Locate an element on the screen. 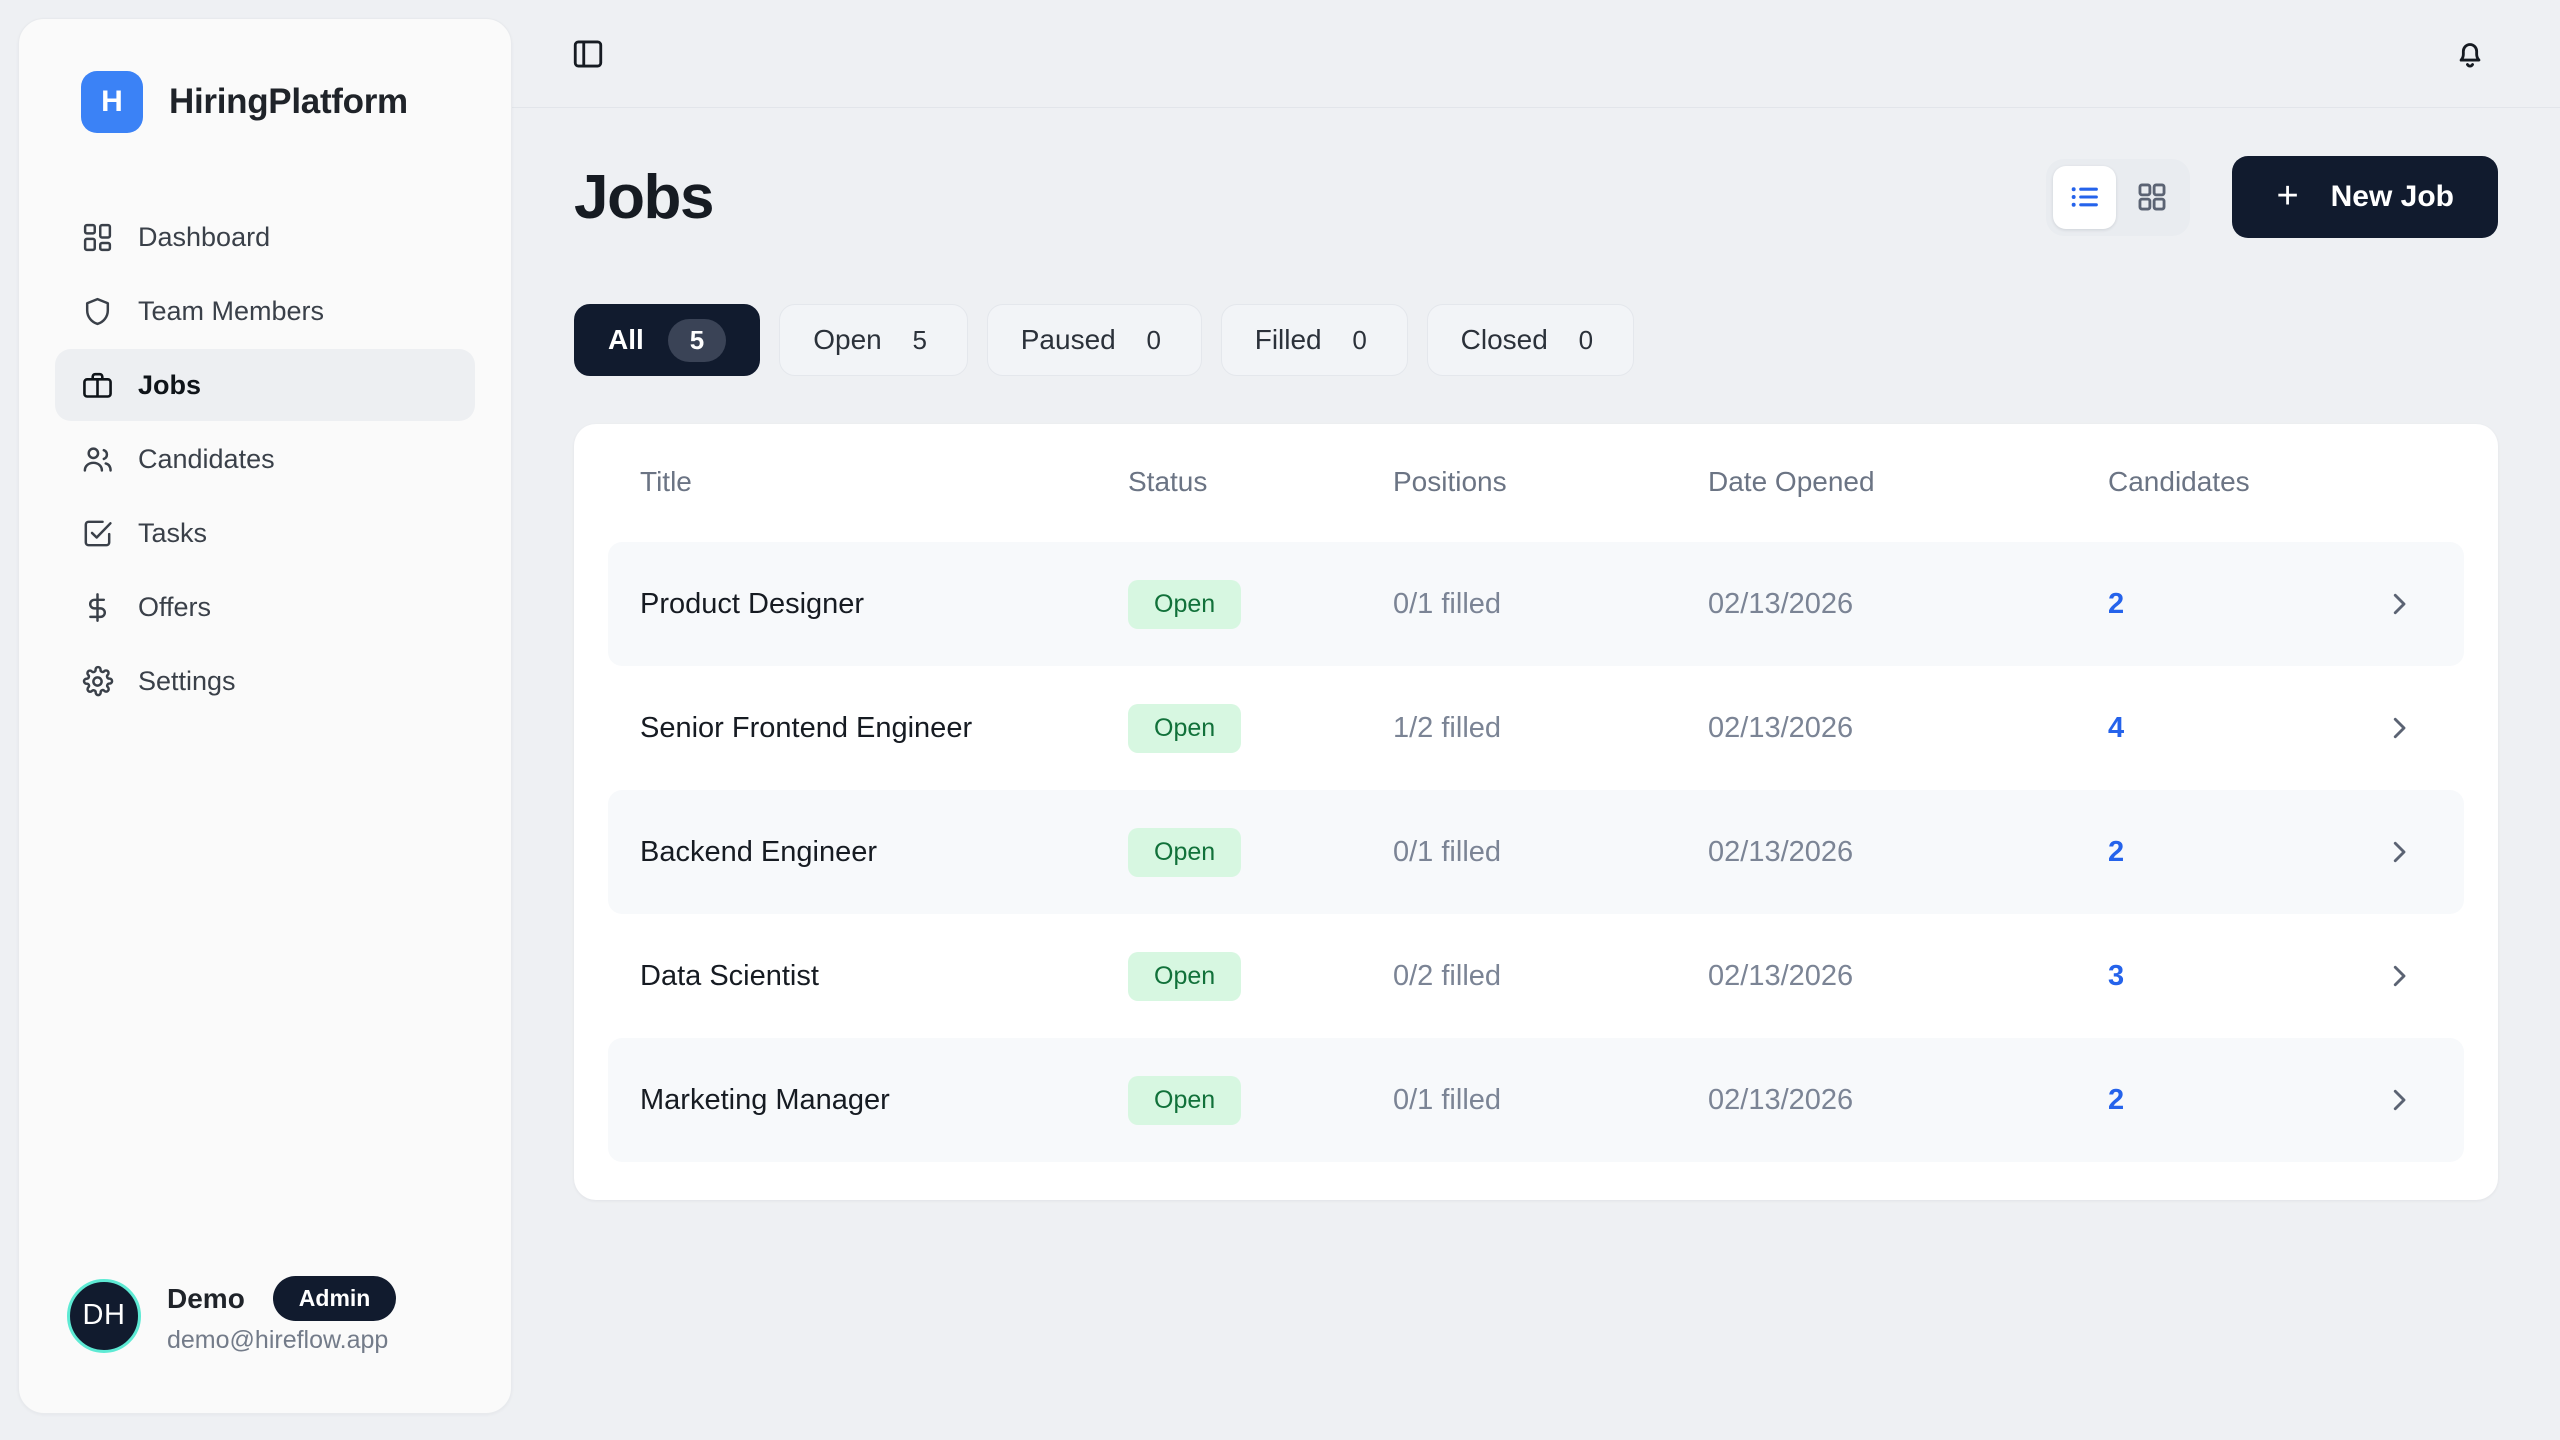  grid-view-button is located at coordinates (2151, 197).